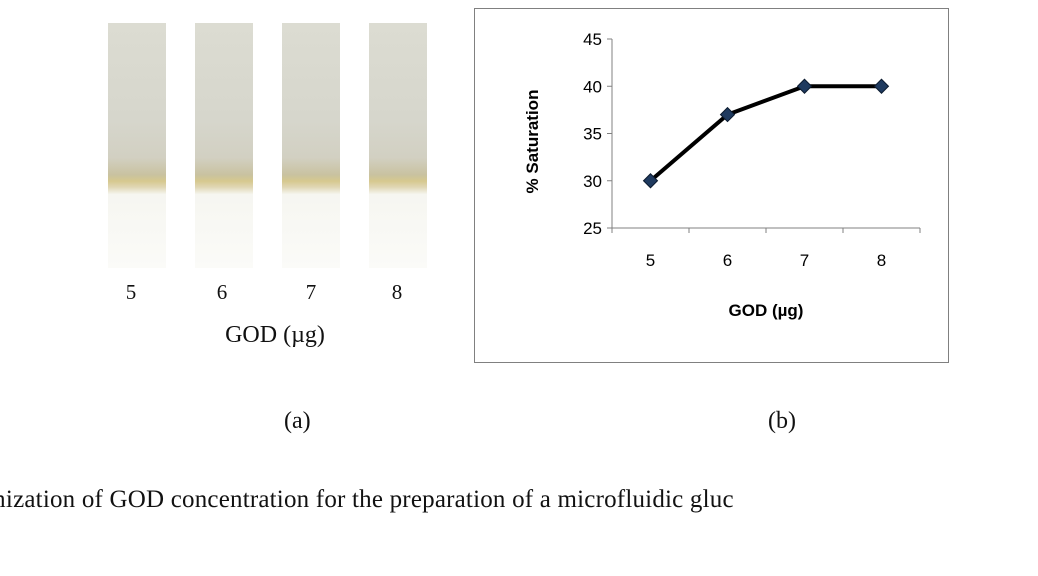 The width and height of the screenshot is (1038, 576). Describe the element at coordinates (592, 39) in the screenshot. I see `y-tick-label: 45` at that location.